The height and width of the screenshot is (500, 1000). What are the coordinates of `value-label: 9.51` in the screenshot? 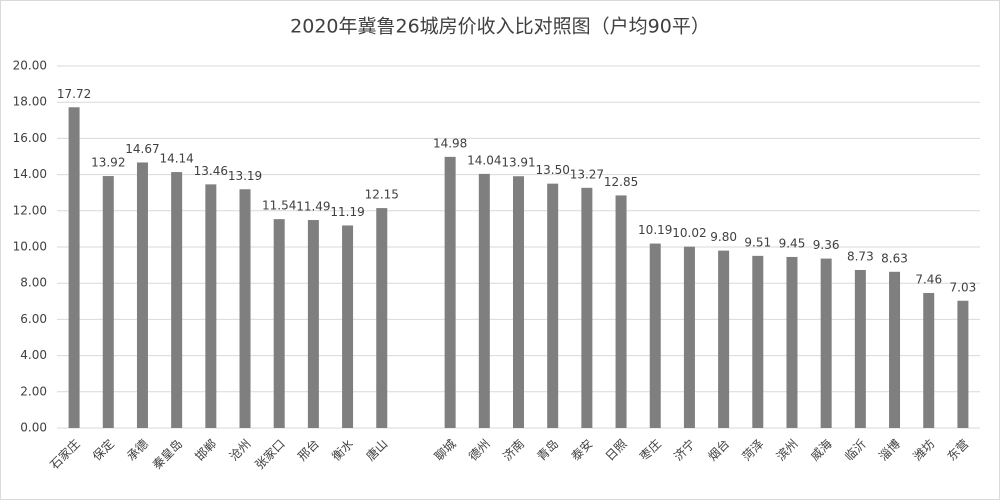 It's located at (757, 242).